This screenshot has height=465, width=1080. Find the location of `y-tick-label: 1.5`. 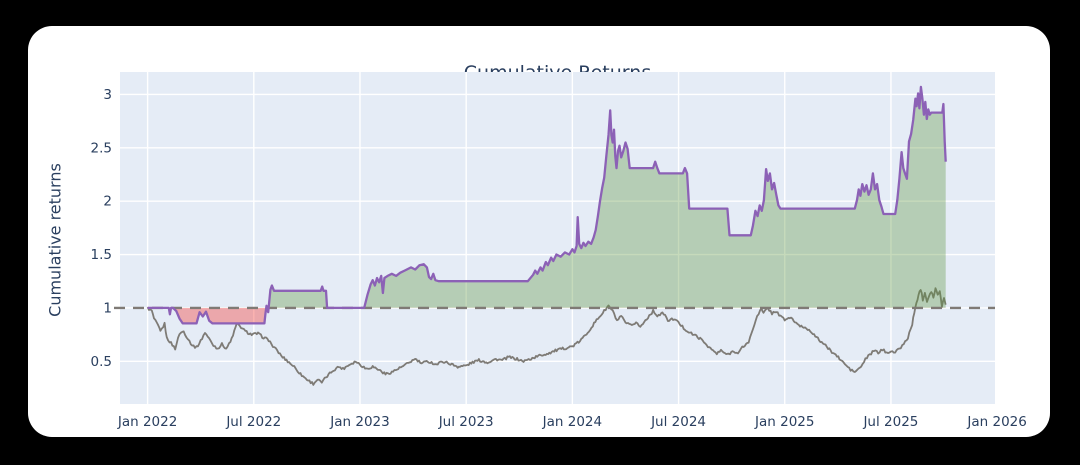

y-tick-label: 1.5 is located at coordinates (101, 255).